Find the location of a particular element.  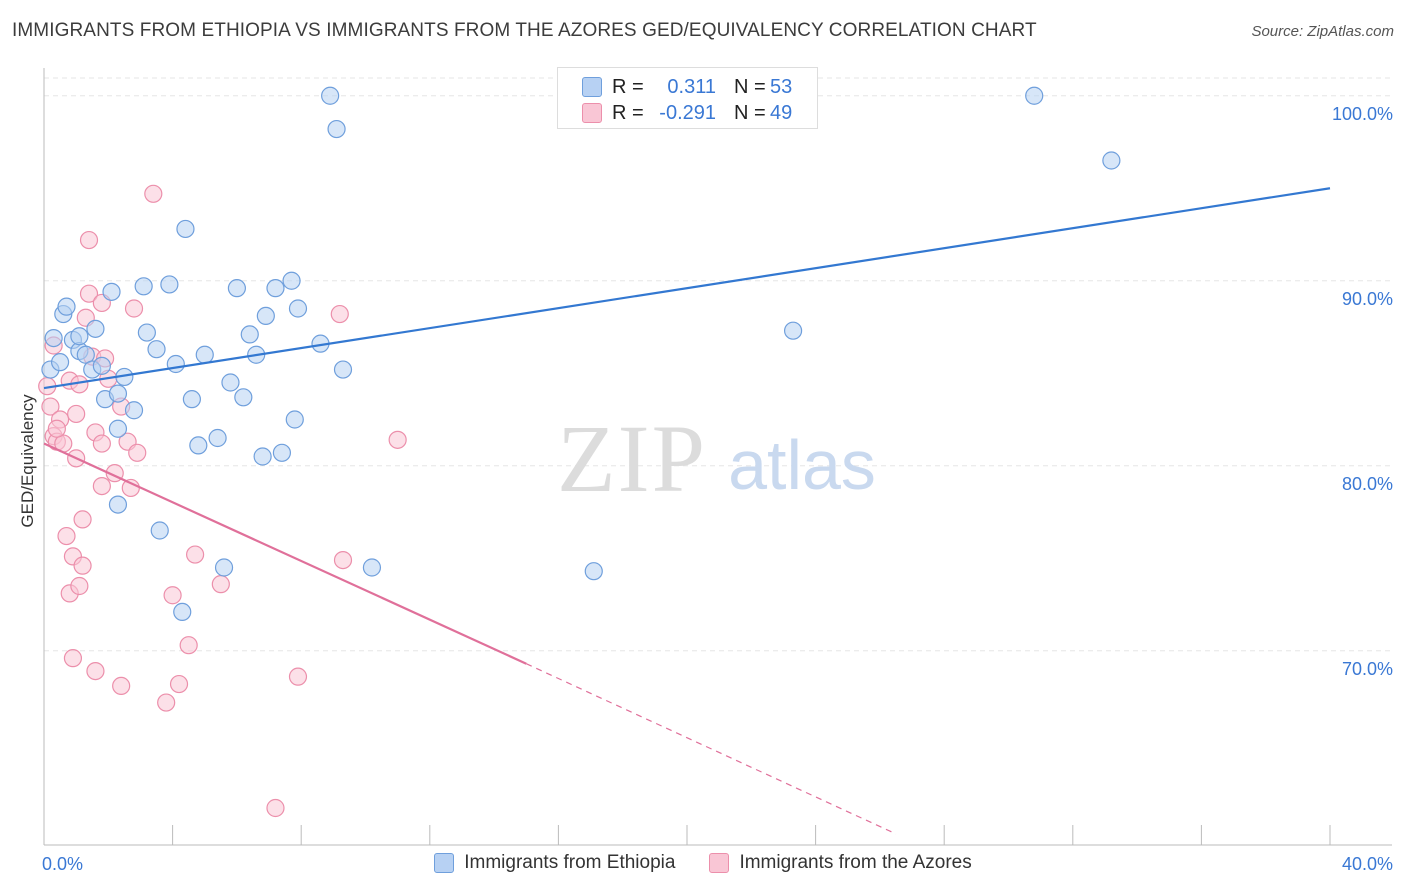

n-value: 49 is located at coordinates (781, 112).